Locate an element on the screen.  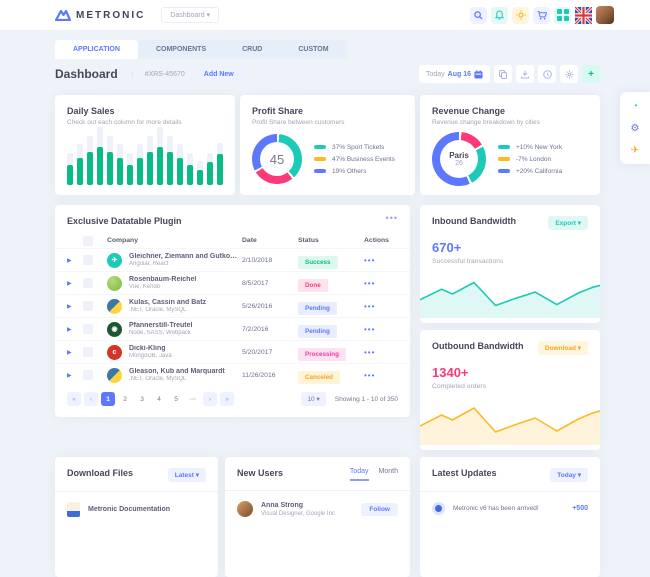
user-item-avatar is located at coordinates (245, 509).